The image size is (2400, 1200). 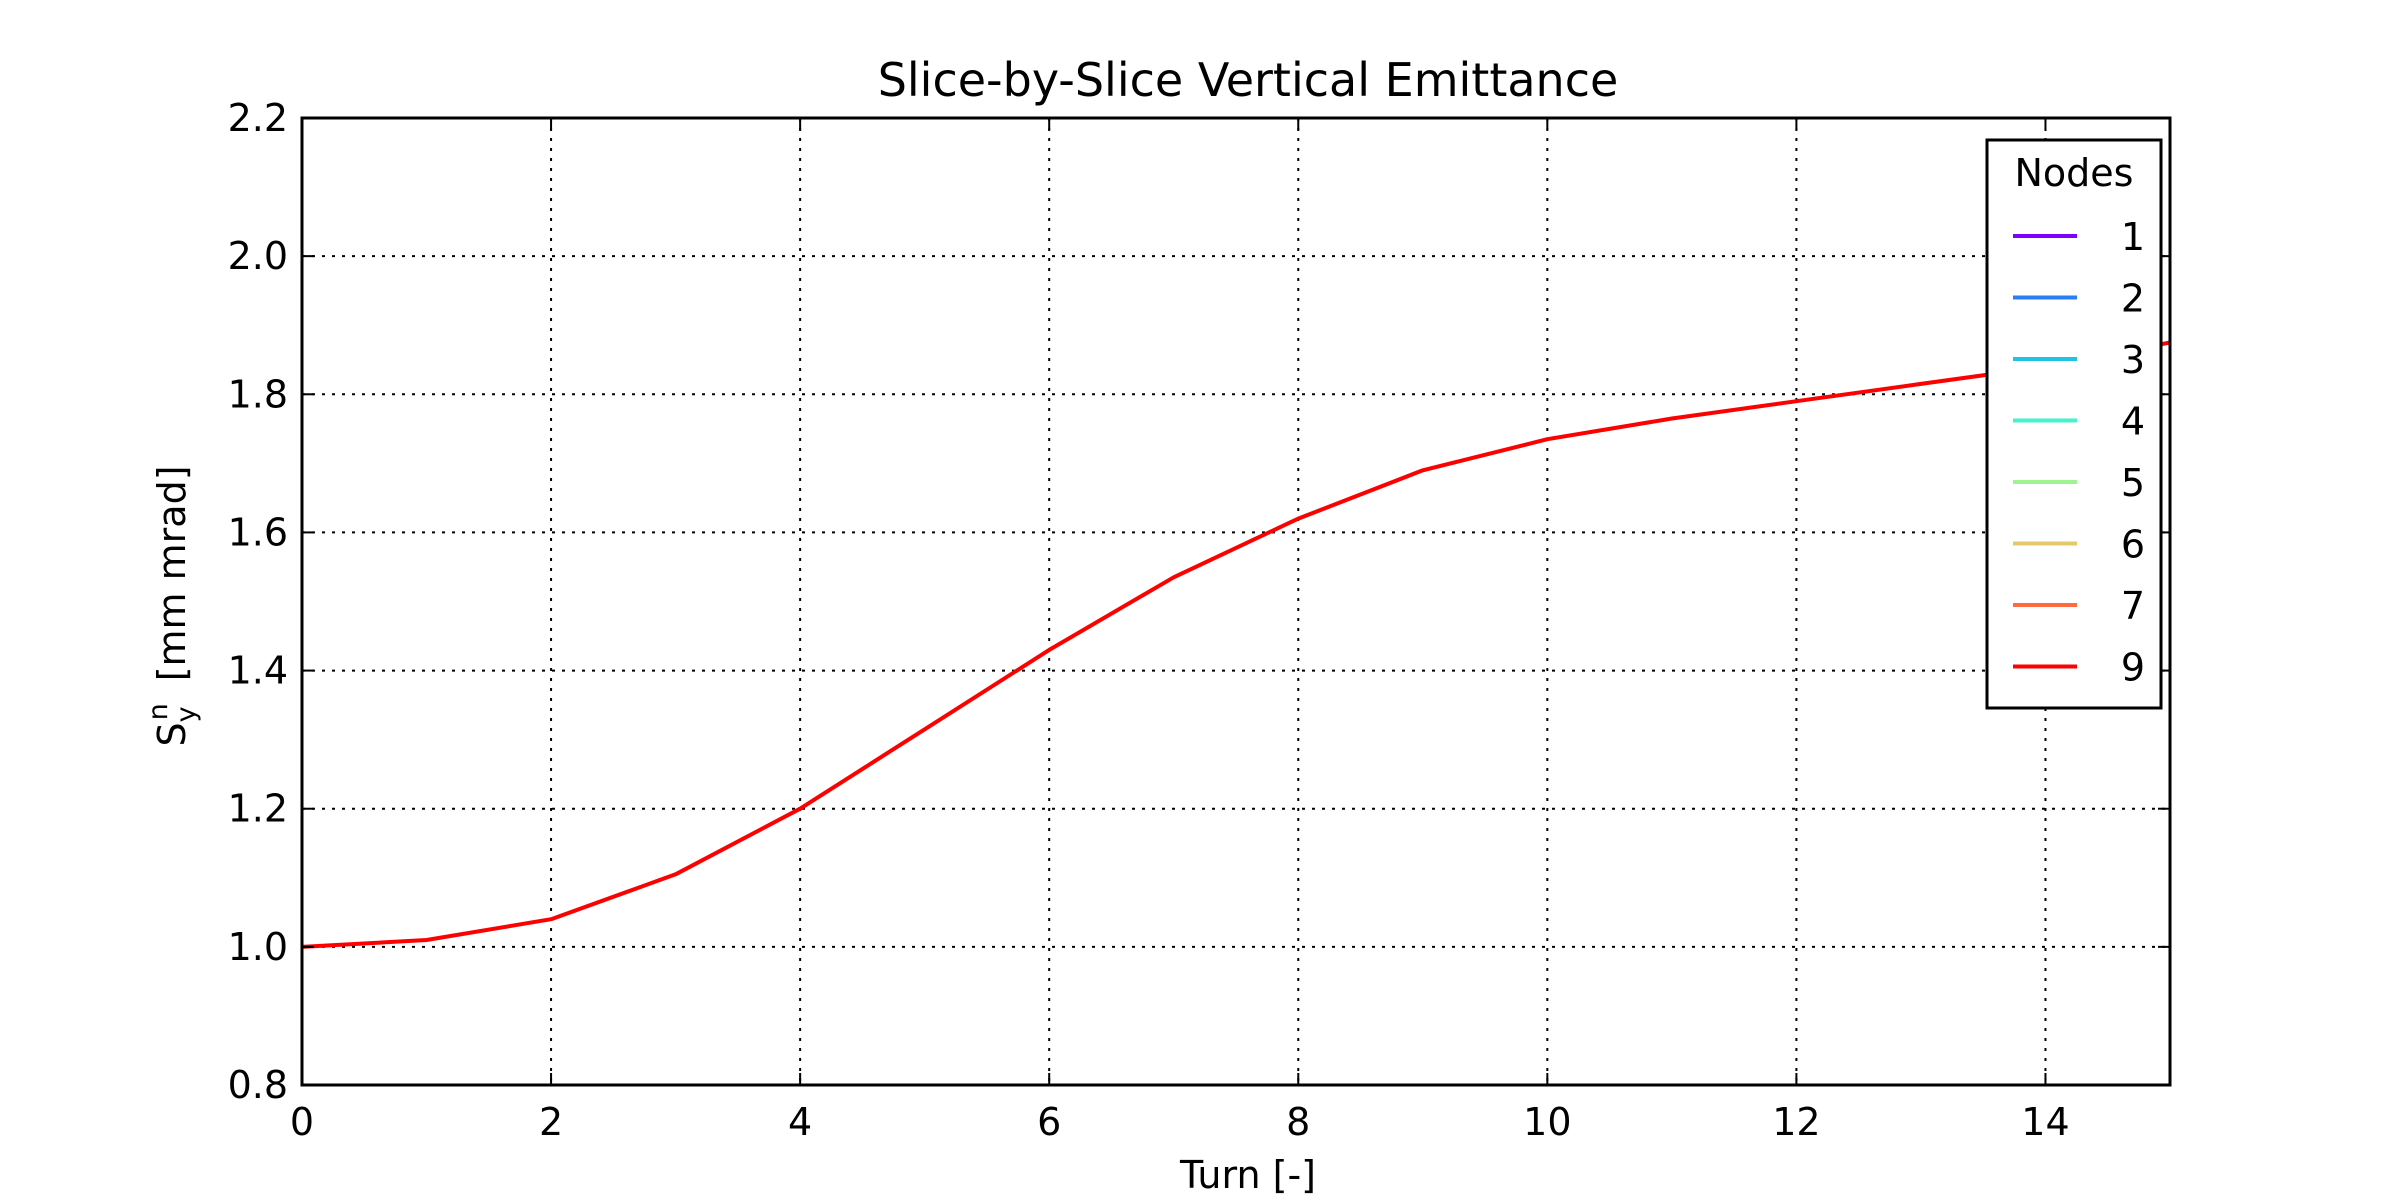 What do you see at coordinates (2079, 668) in the screenshot?
I see `legend-entry: 9` at bounding box center [2079, 668].